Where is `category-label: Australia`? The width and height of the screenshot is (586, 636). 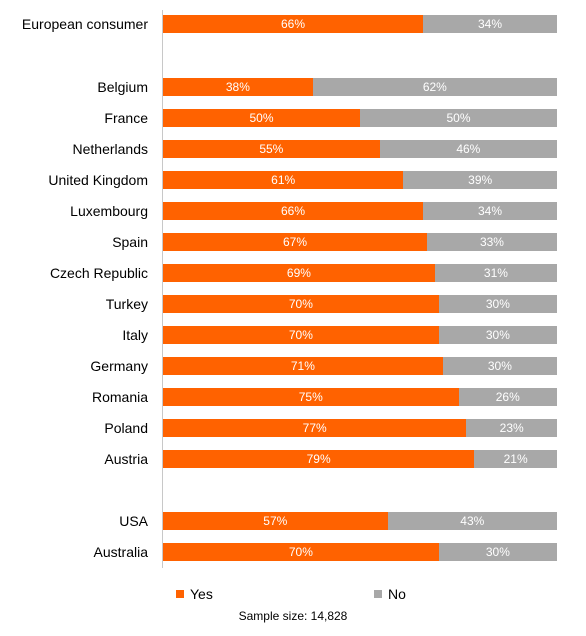
category-label: Australia is located at coordinates (120, 552).